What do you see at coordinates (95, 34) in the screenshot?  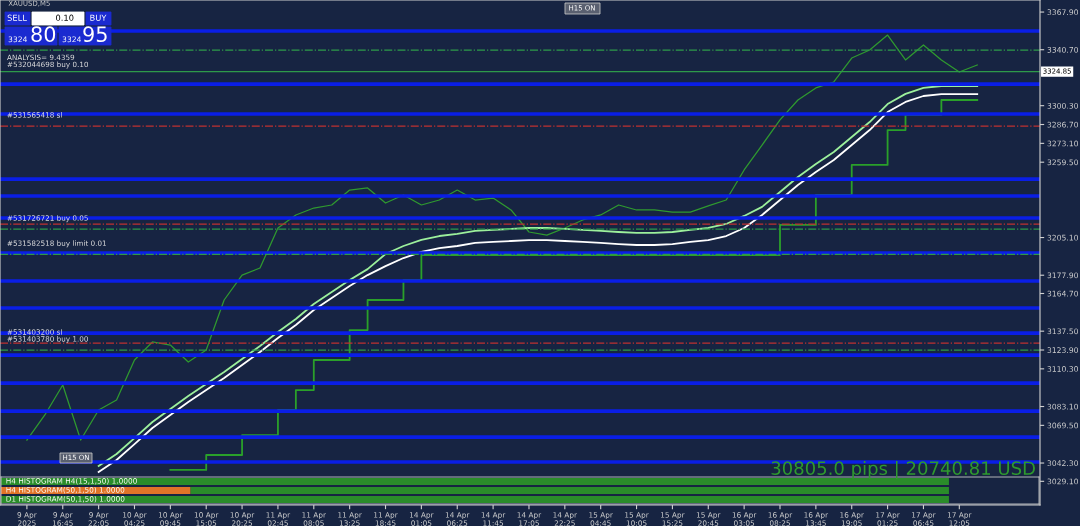 I see `annotation: 95` at bounding box center [95, 34].